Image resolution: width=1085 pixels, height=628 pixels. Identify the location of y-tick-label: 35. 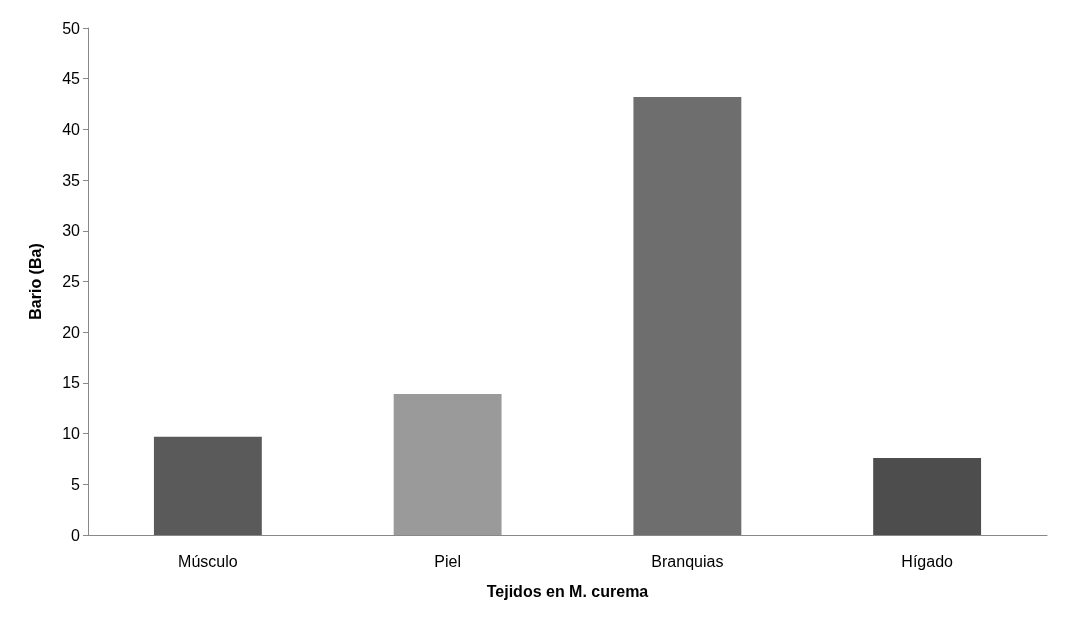
(71, 180).